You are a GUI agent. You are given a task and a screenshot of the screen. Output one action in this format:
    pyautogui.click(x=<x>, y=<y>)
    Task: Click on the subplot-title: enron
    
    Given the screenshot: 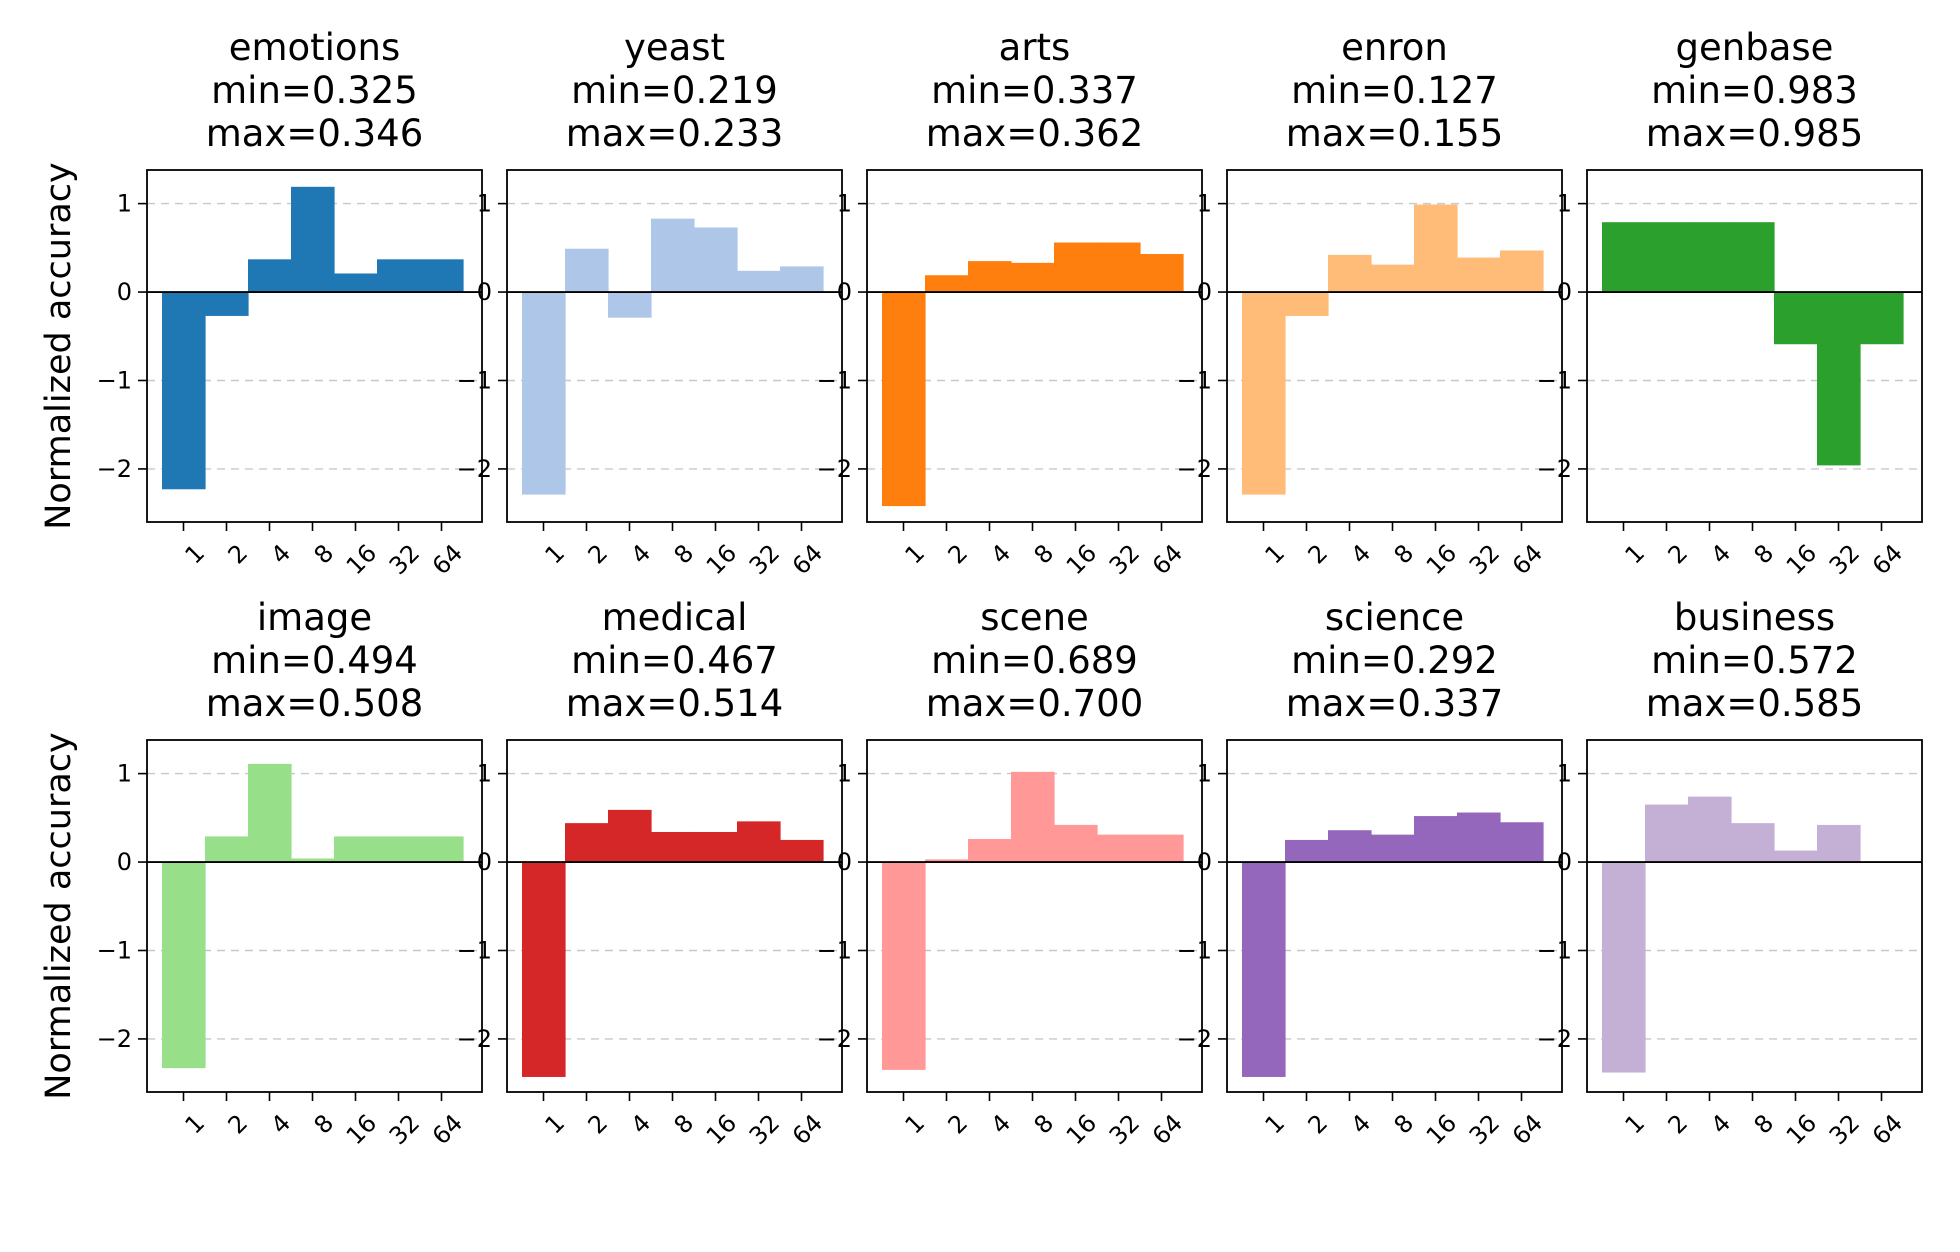 What is the action you would take?
    pyautogui.click(x=1394, y=47)
    